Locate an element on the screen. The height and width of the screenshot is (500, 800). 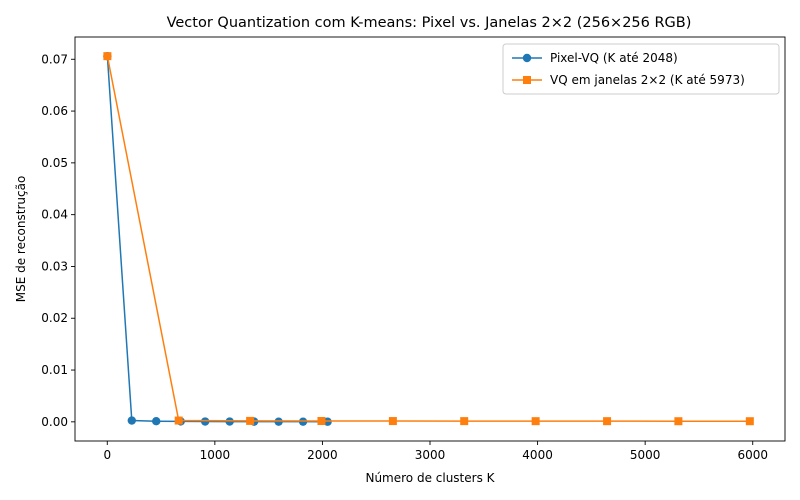
y-tick-label: 0.00 is located at coordinates (54, 422).